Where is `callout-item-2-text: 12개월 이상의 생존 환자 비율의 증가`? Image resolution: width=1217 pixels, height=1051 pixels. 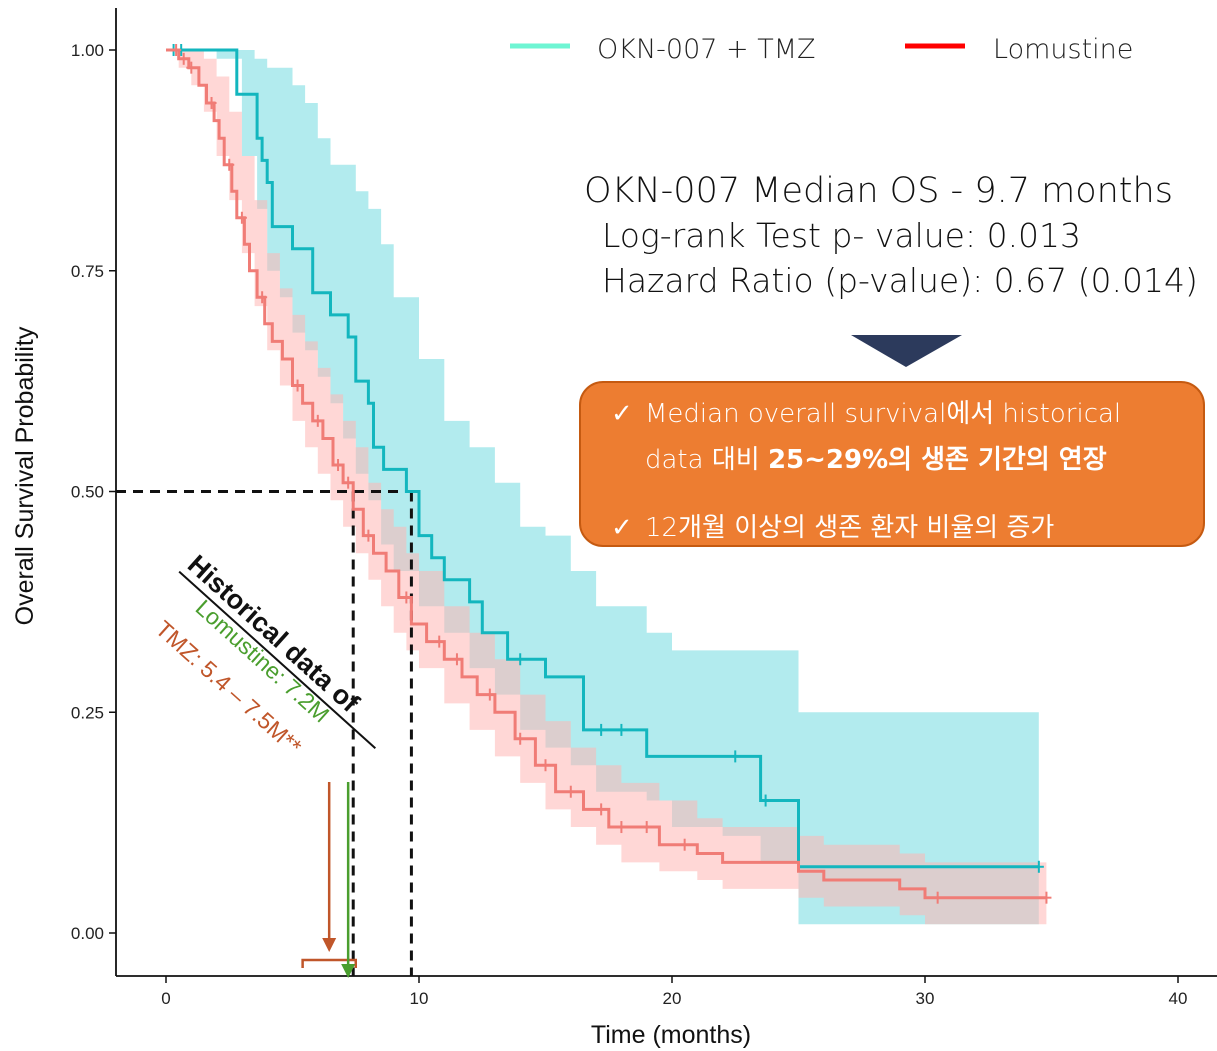 callout-item-2-text: 12개월 이상의 생존 환자 비율의 증가 is located at coordinates (850, 528).